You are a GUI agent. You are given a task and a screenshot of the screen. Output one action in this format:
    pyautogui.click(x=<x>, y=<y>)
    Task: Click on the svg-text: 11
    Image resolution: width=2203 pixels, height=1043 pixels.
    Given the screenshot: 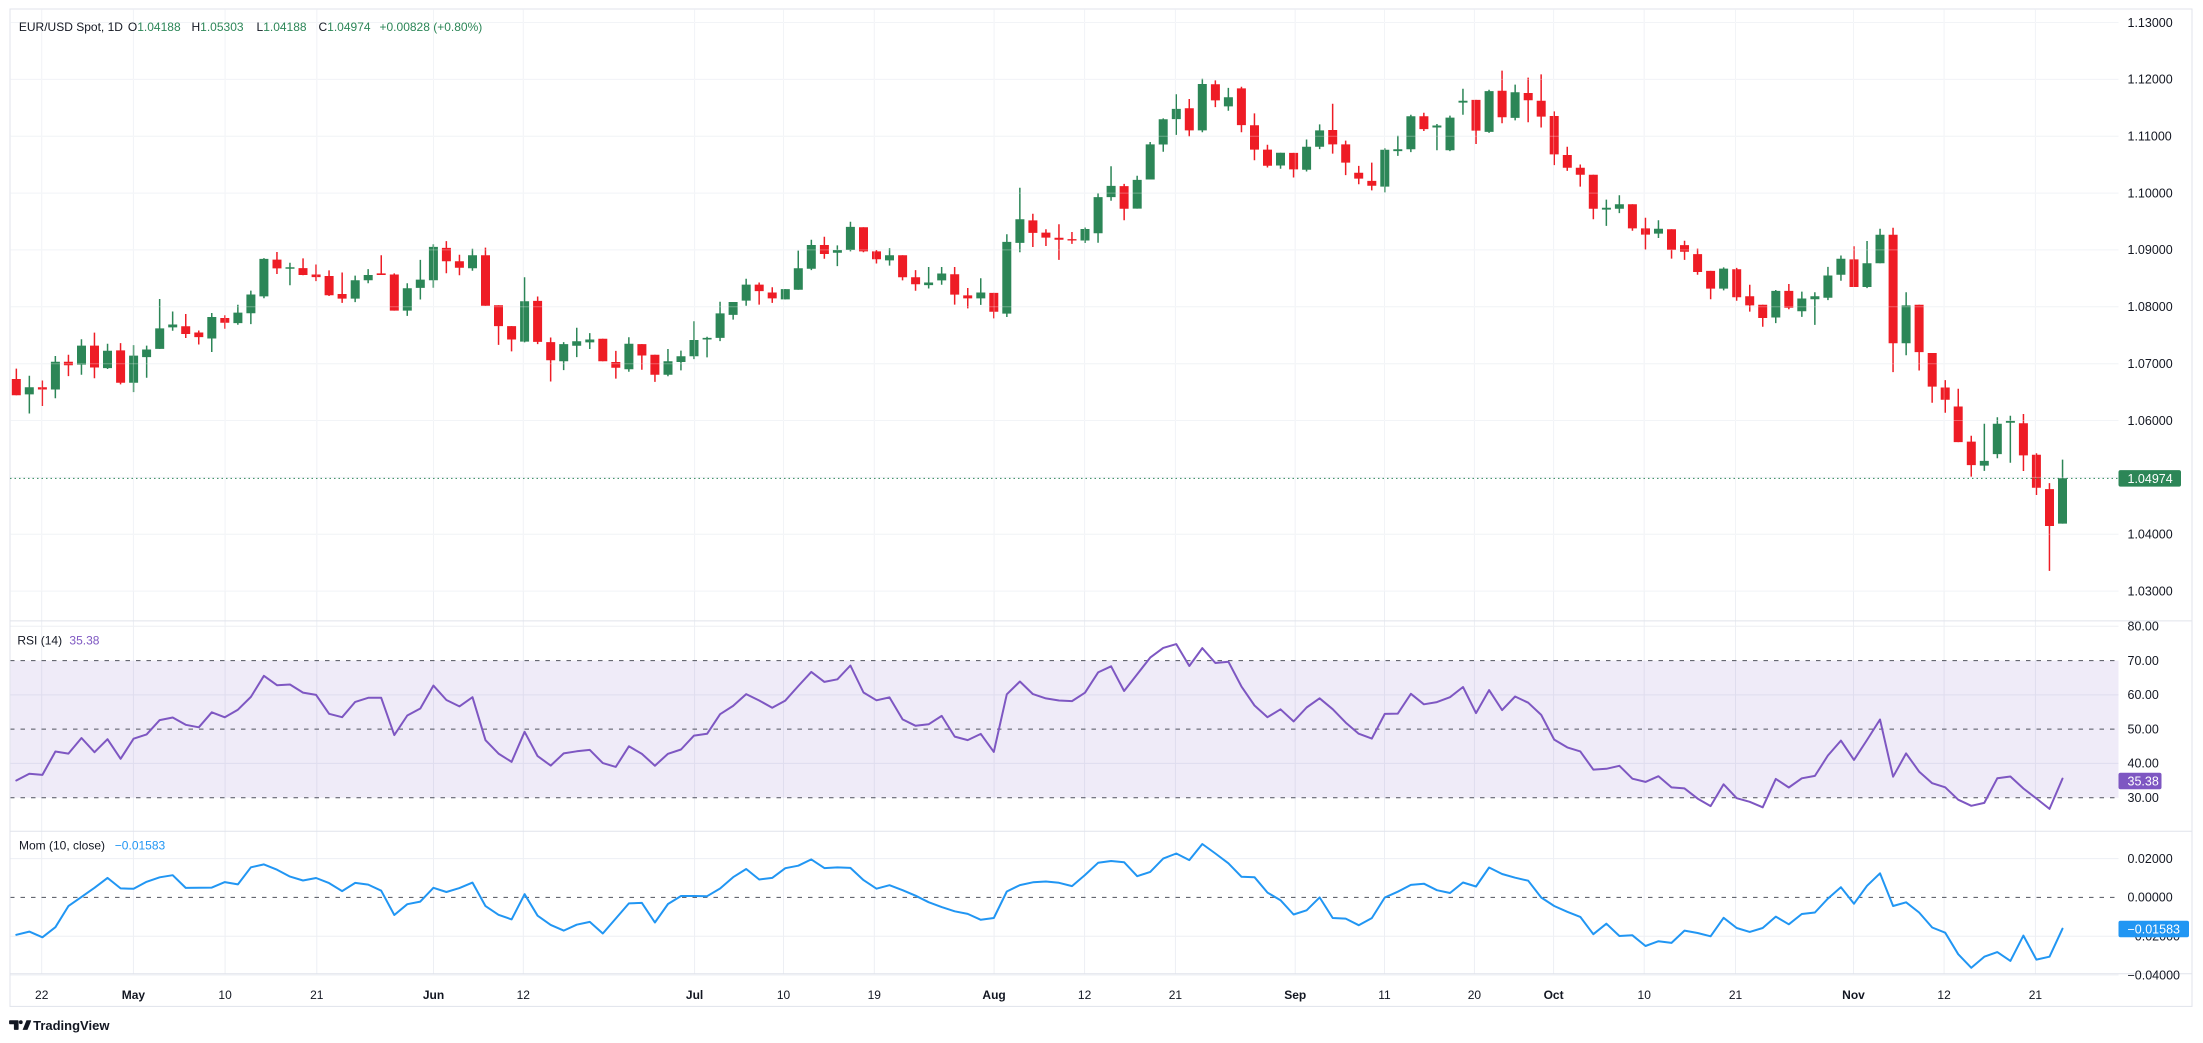 What is the action you would take?
    pyautogui.click(x=1384, y=995)
    